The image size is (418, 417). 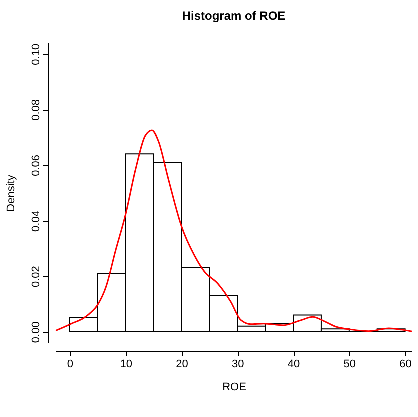 I want to click on y-tick-label: 0.02, so click(x=36, y=277).